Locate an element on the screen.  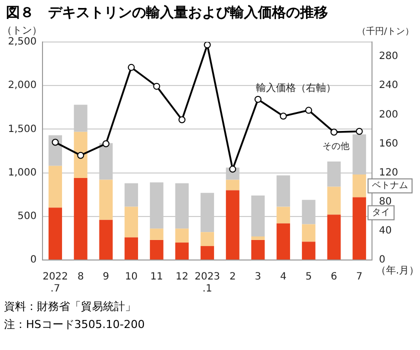
y2-tick-label: 160 is located at coordinates (388, 144).